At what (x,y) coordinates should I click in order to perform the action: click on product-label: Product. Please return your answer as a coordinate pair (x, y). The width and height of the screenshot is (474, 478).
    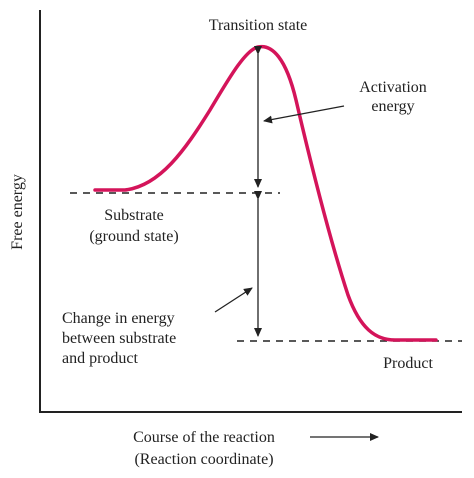
    Looking at the image, I should click on (408, 363).